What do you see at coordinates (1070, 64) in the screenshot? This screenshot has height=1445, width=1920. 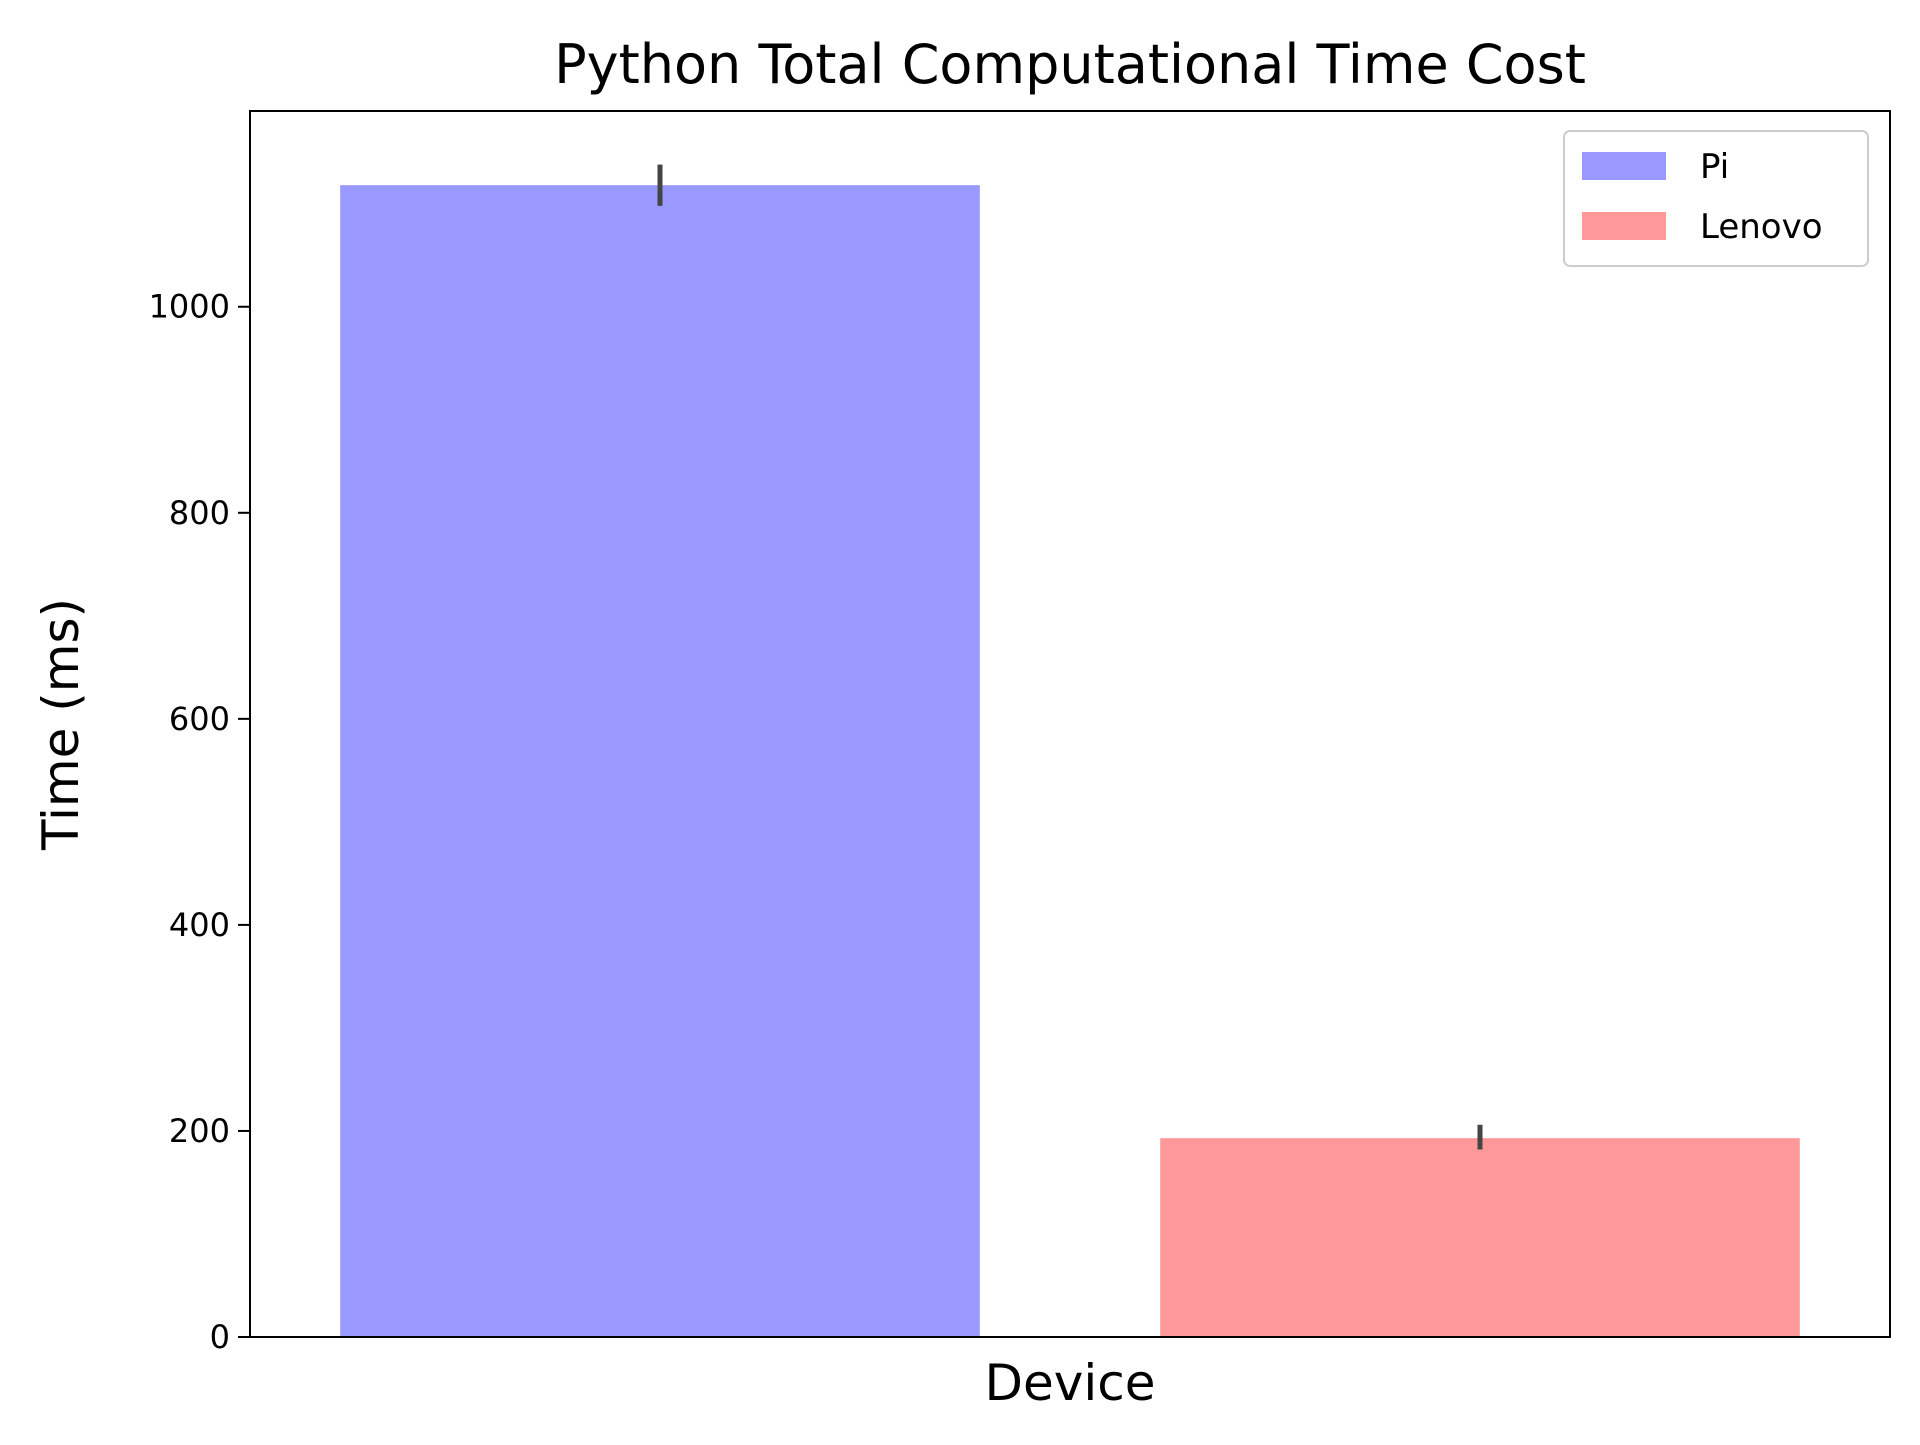 I see `chart-title: Python Total Computational Time Cost` at bounding box center [1070, 64].